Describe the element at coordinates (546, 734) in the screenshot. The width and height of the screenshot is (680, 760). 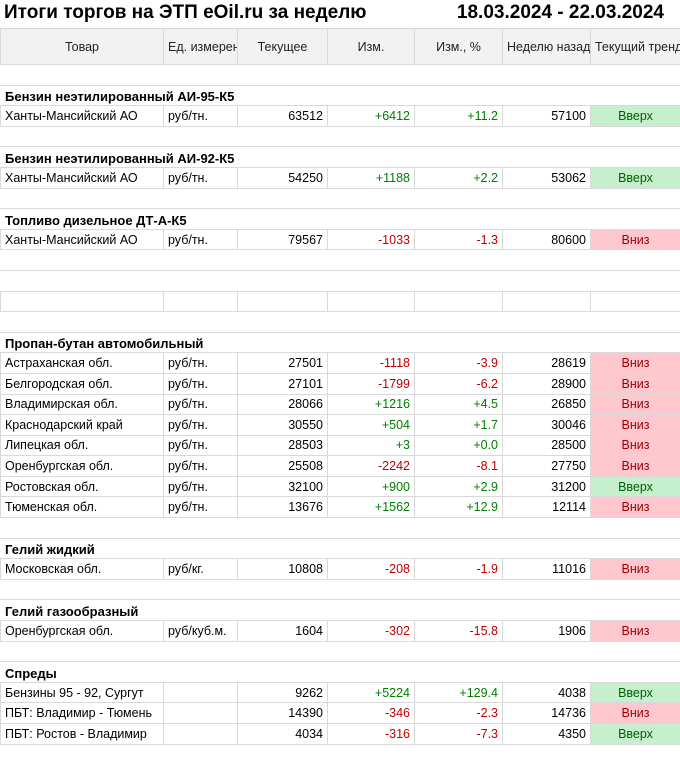
I see `week-ago-cell: 4350` at that location.